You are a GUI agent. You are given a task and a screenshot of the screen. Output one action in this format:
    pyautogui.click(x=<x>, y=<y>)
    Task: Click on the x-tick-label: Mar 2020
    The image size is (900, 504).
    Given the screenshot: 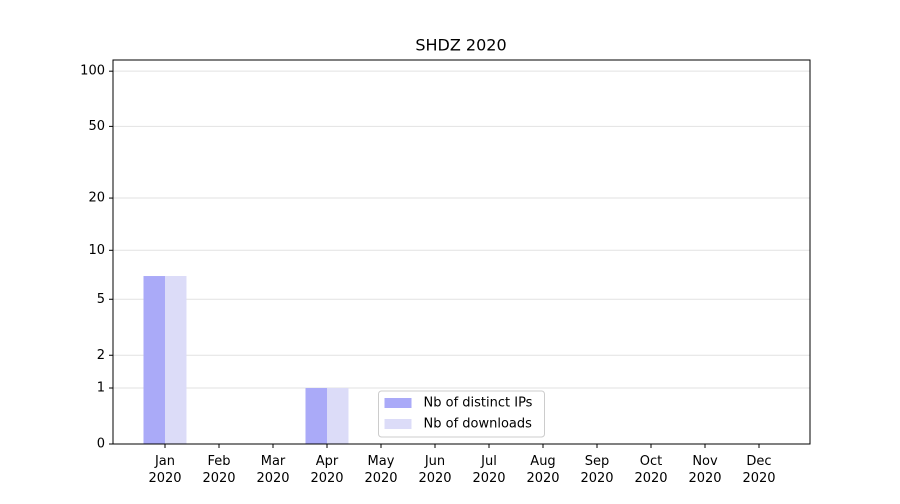 What is the action you would take?
    pyautogui.click(x=272, y=470)
    